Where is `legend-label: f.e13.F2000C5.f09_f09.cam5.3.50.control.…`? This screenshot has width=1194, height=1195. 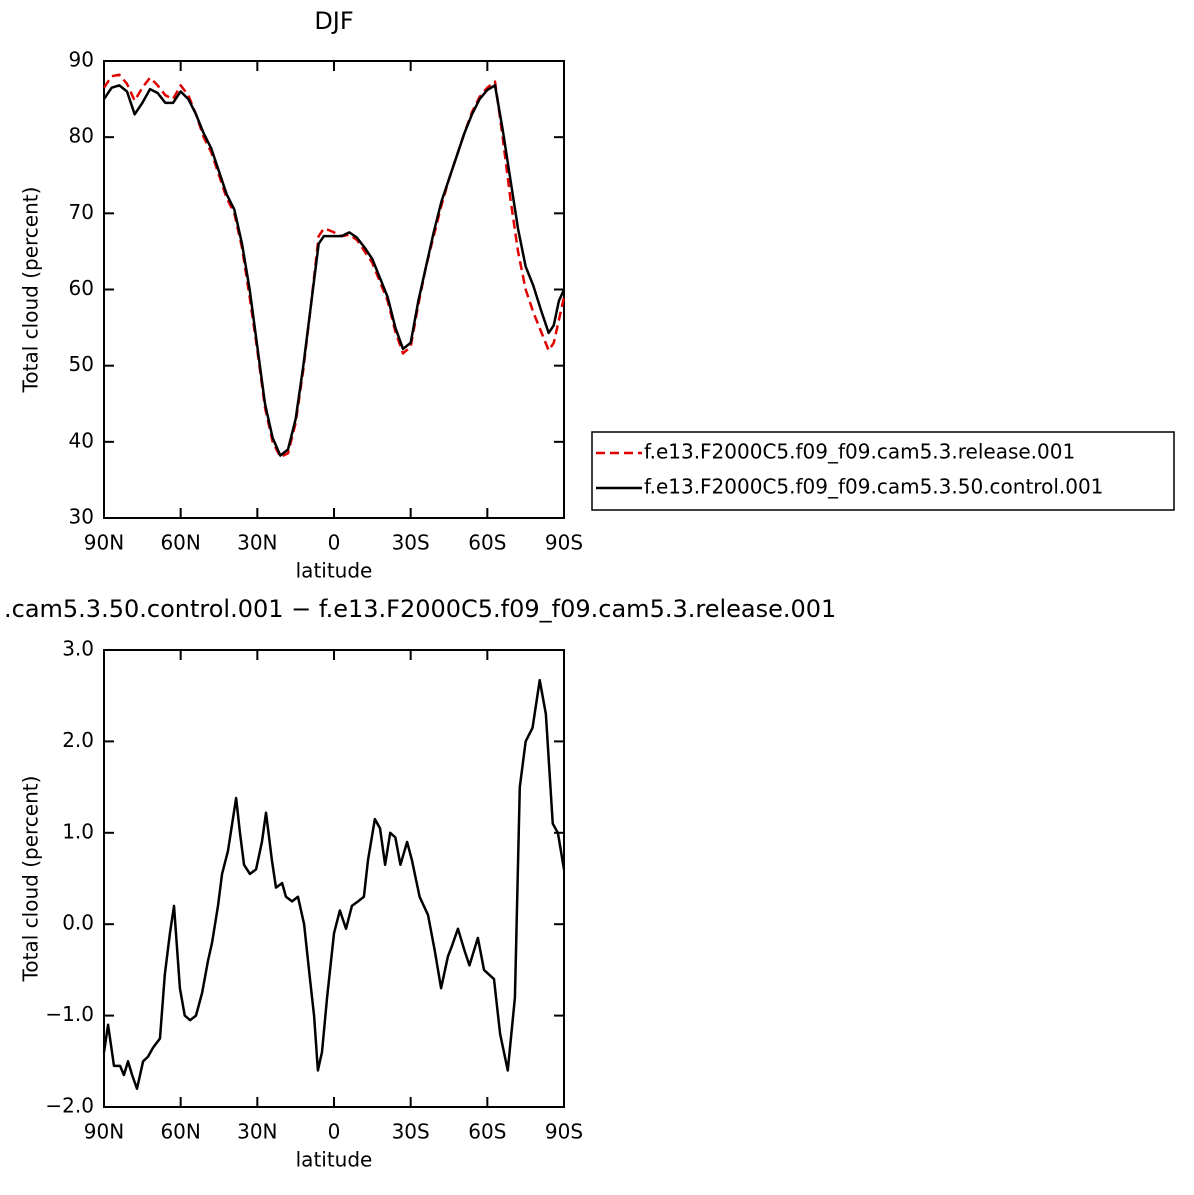 legend-label: f.e13.F2000C5.f09_f09.cam5.3.50.control.… is located at coordinates (873, 487).